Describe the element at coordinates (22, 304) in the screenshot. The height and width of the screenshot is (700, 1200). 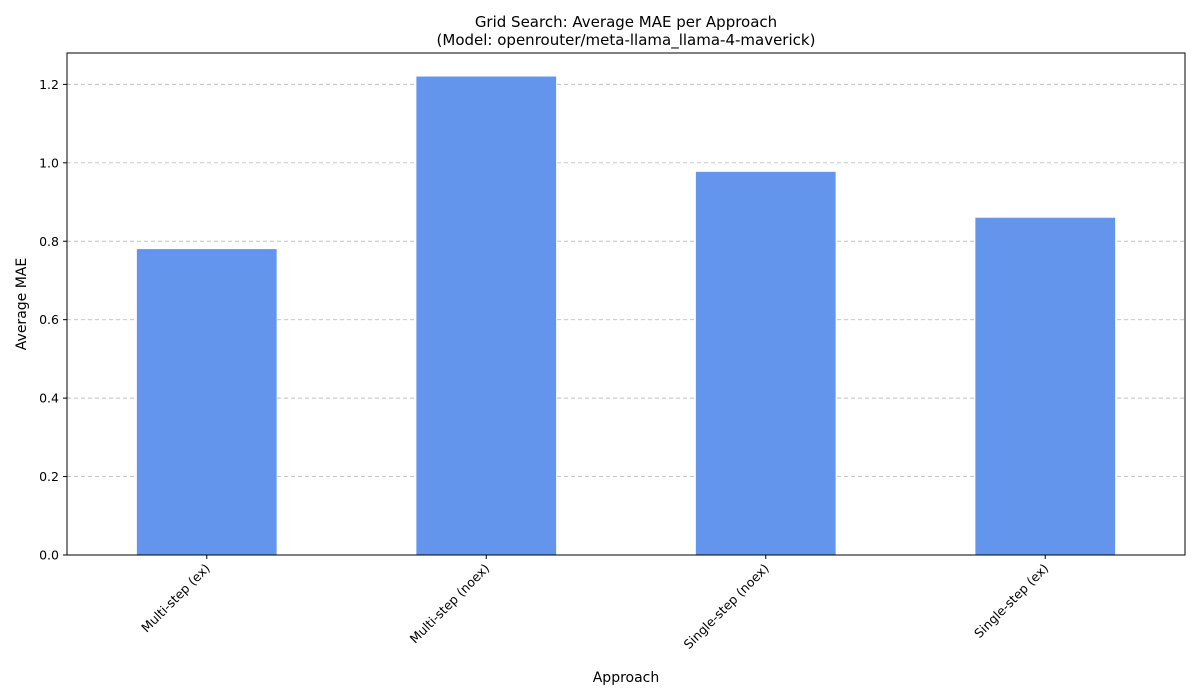
I see `y-axis-label: Average MAE` at that location.